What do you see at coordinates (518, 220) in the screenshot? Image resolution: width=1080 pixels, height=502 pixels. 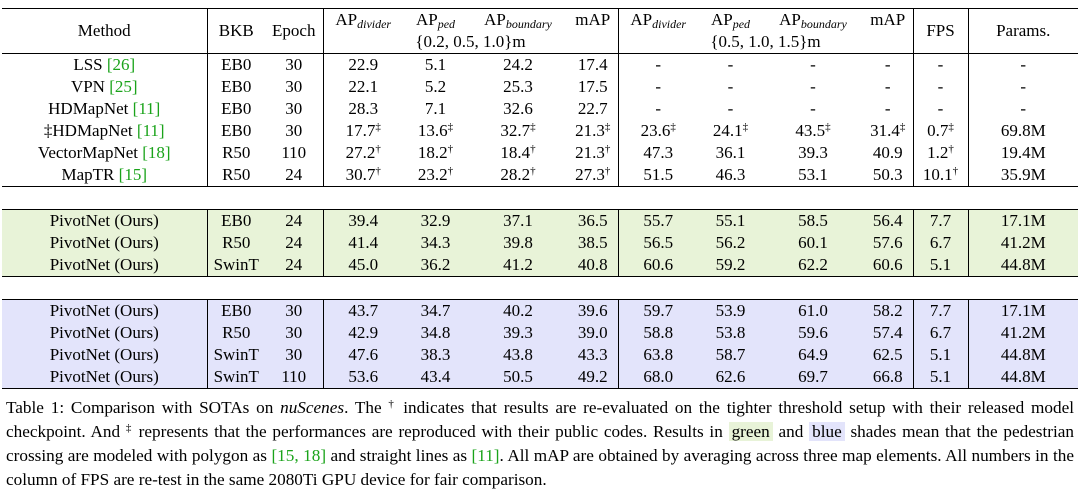 I see `value-cell: 37.1` at bounding box center [518, 220].